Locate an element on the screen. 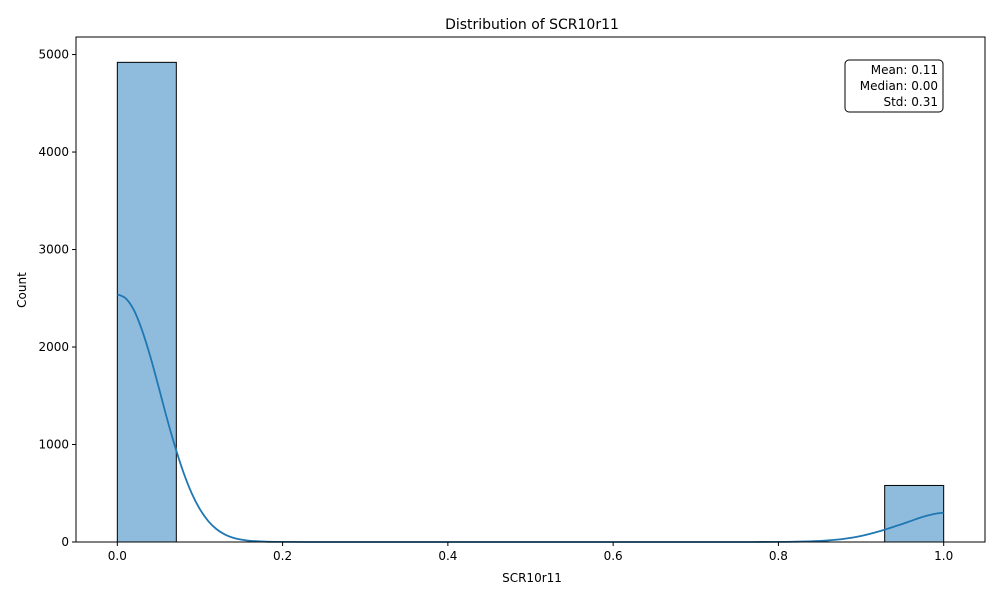 This screenshot has height=600, width=1000. stats-box-frame is located at coordinates (894, 86).